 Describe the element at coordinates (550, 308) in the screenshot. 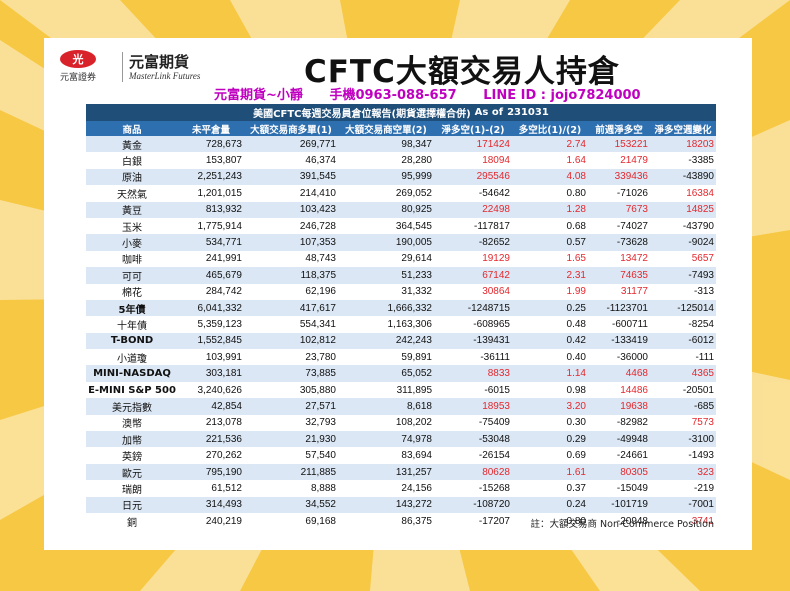

I see `cell-ratio: 0.25` at that location.